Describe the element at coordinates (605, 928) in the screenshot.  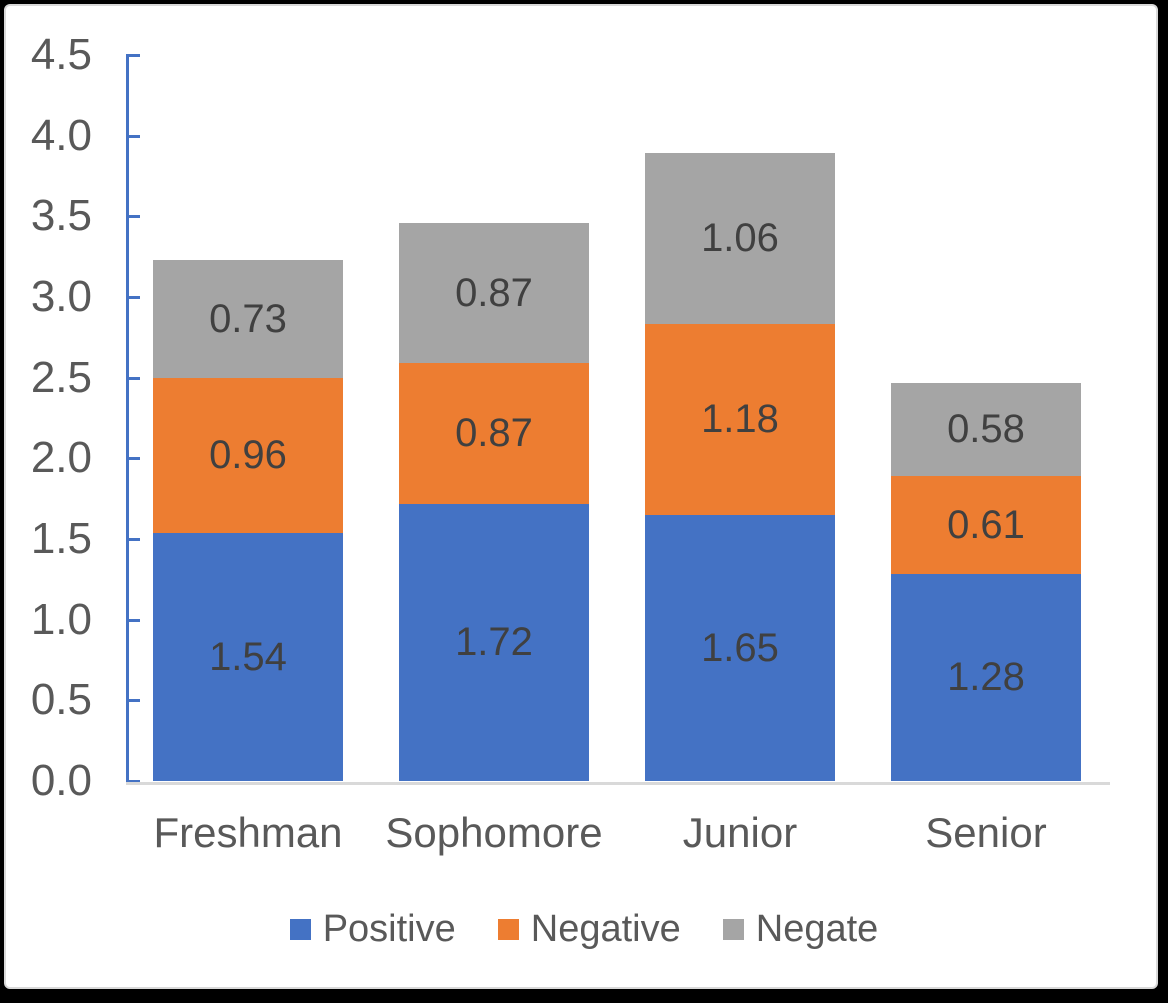
I see `legend-label-negative: Negative` at that location.